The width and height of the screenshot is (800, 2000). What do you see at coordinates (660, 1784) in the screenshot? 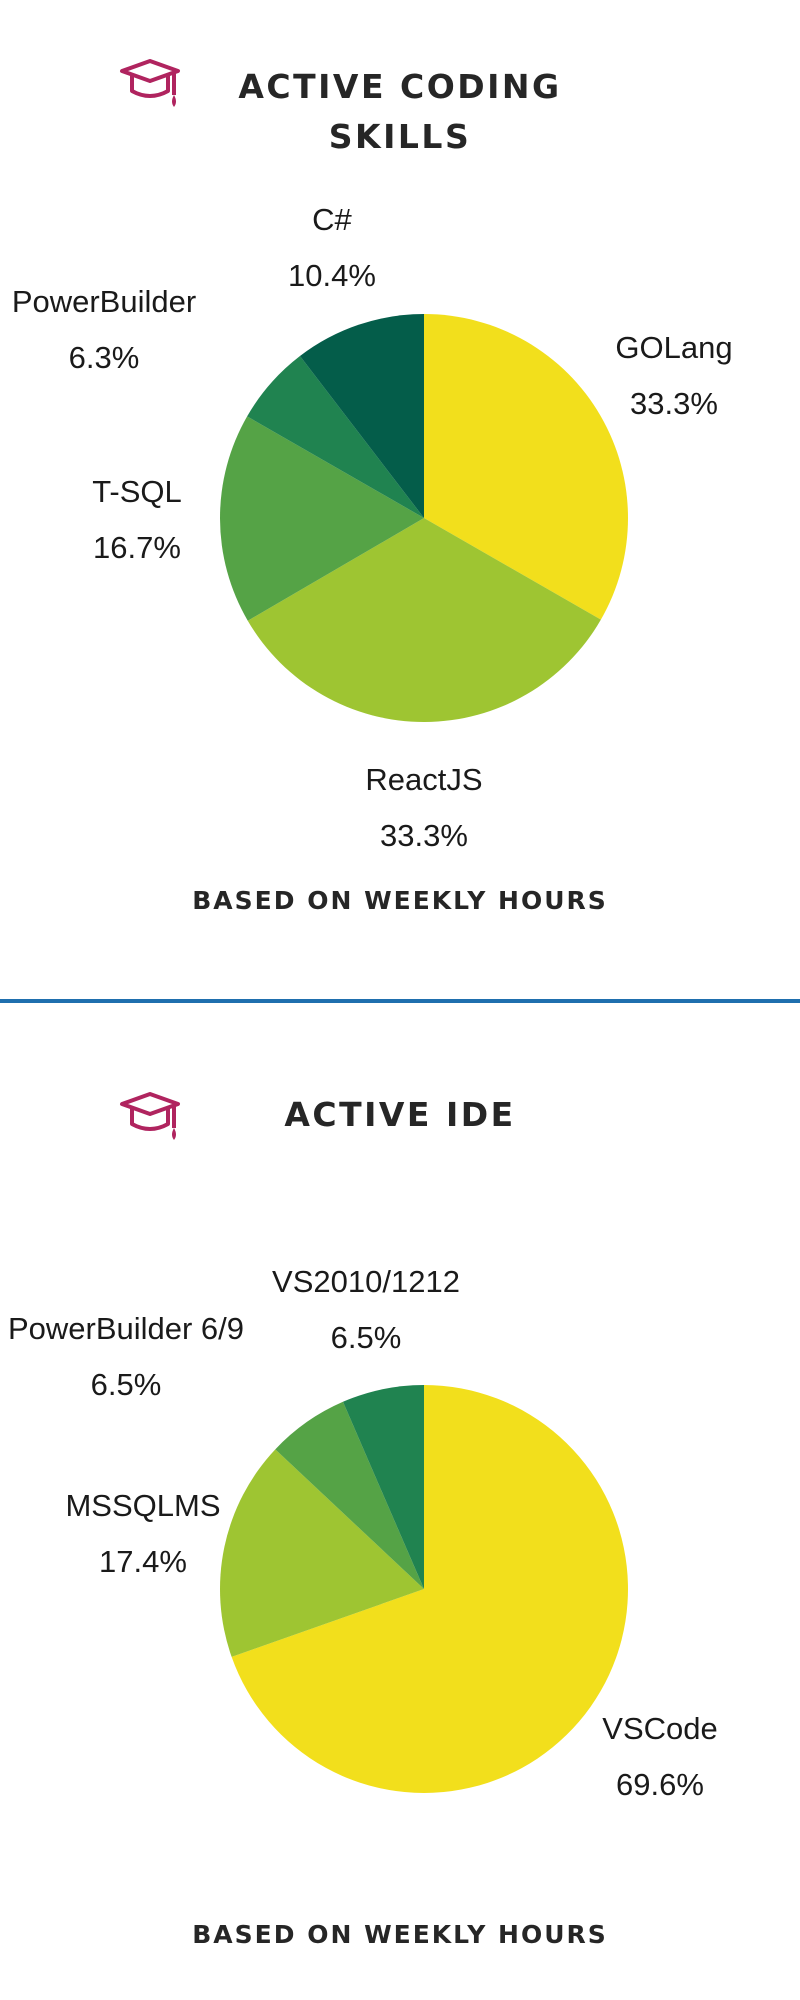
I see `slice-value-label-vscode: 69.6%` at bounding box center [660, 1784].